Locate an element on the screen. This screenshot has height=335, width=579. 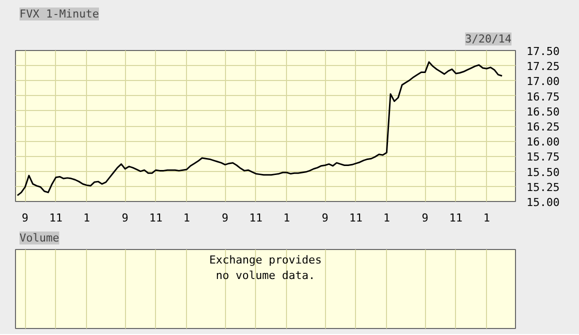
y-tick-label: 16.00 is located at coordinates (543, 142).